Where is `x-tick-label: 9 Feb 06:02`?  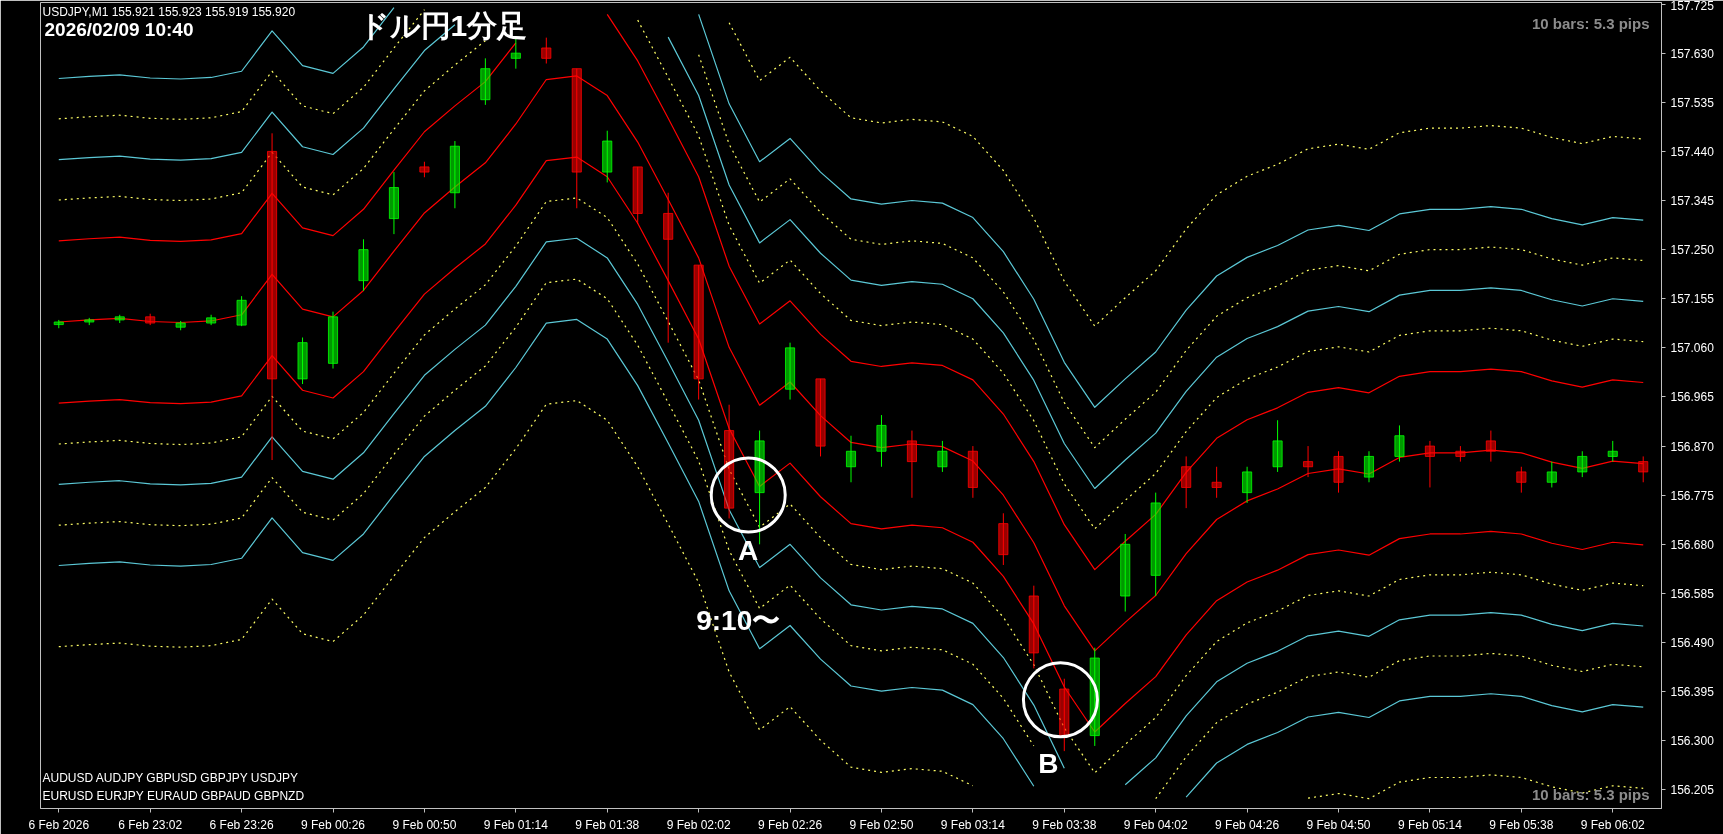 x-tick-label: 9 Feb 06:02 is located at coordinates (1613, 824).